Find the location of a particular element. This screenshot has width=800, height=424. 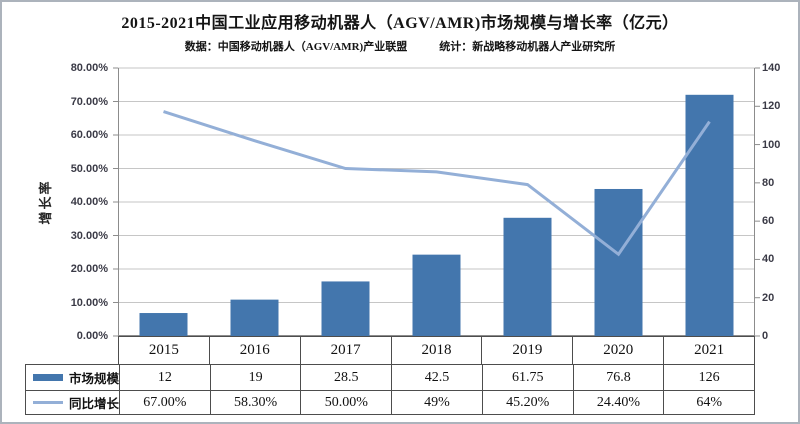

right-axis-tick-label: 20 is located at coordinates (768, 297).